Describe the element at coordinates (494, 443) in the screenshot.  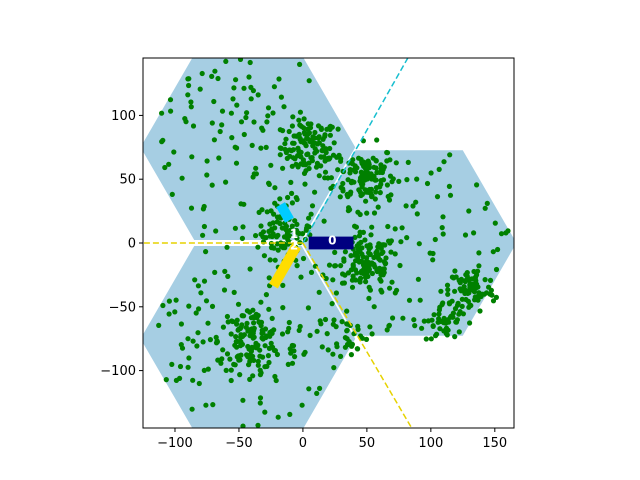
I see `x-tick-label: 150` at that location.